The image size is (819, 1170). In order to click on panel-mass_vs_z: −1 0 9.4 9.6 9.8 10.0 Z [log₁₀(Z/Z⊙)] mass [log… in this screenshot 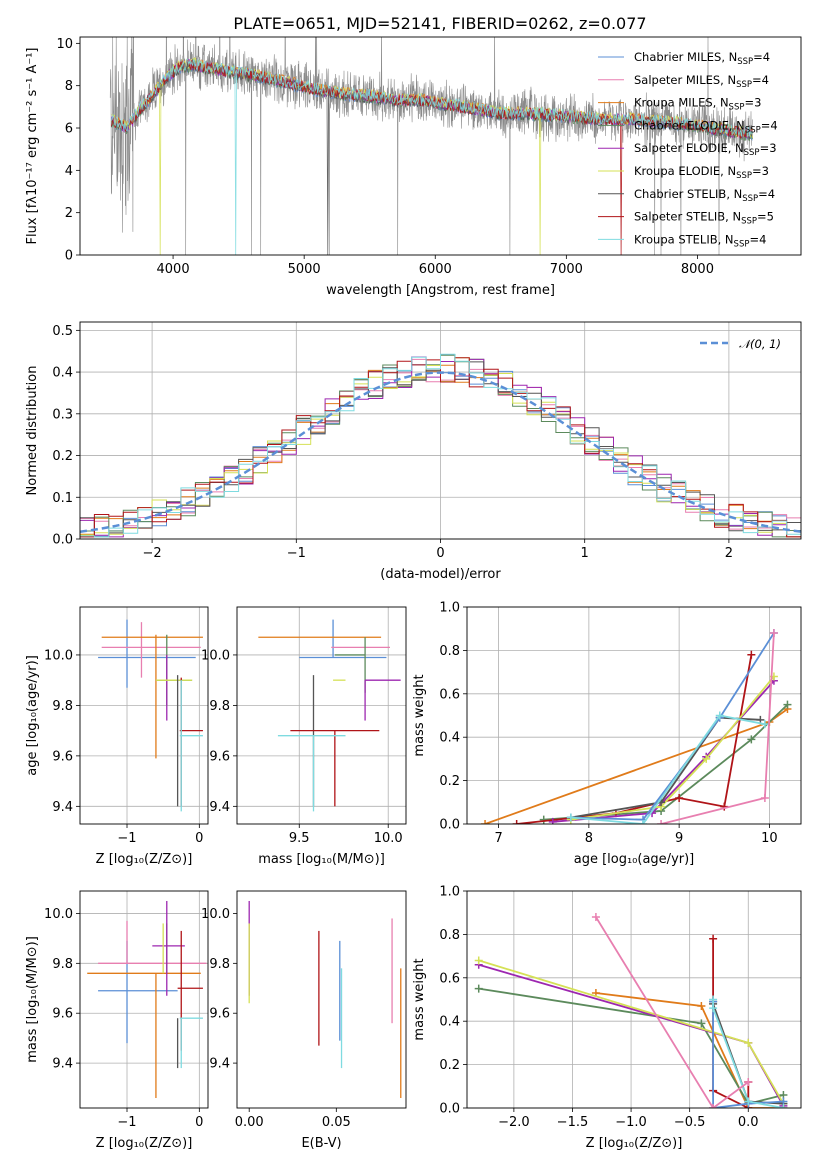, I will do `click(117, 1020)`.